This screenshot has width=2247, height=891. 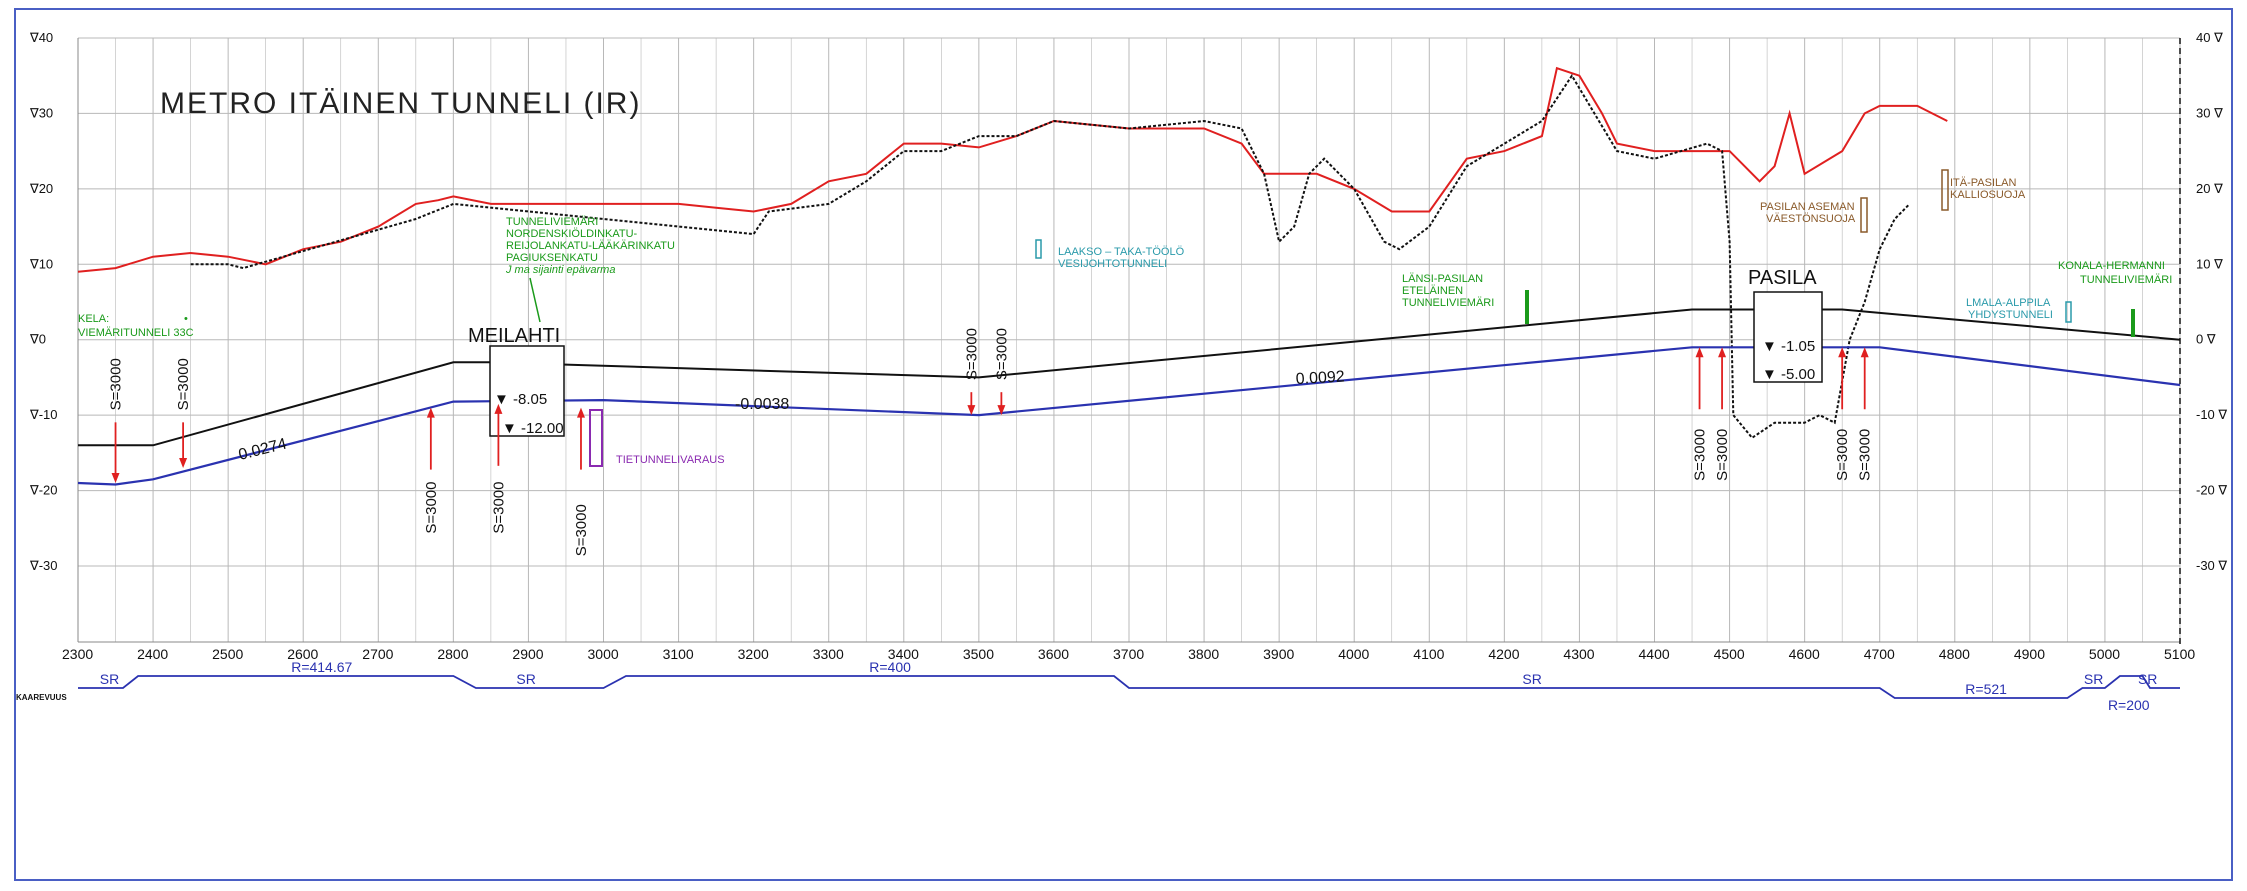 What do you see at coordinates (1785, 325) in the screenshot?
I see `station-pasila: PASILA ▼ -1.05 ▼ -5.00` at bounding box center [1785, 325].